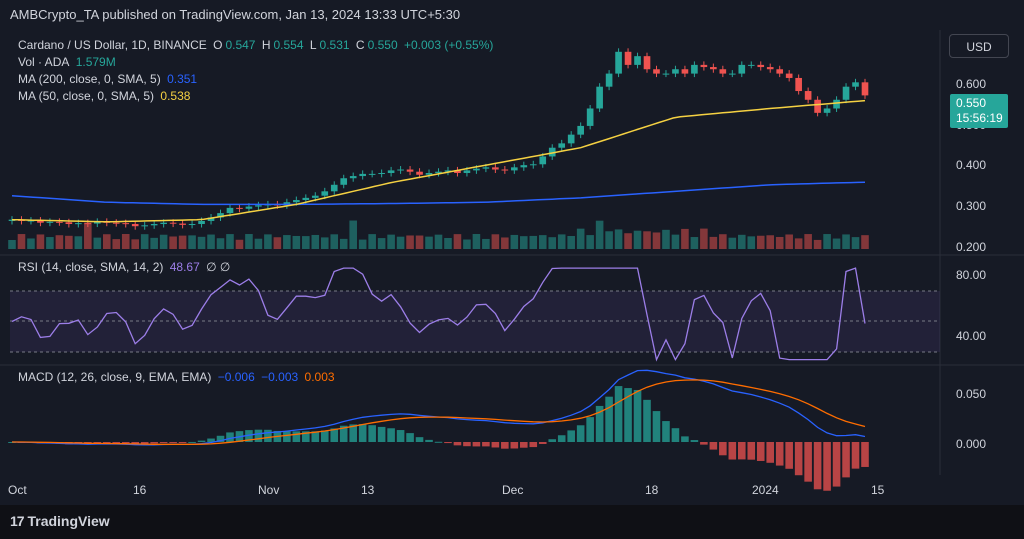 The width and height of the screenshot is (1024, 539). I want to click on tradingview-logo: 17 TradingView, so click(60, 521).